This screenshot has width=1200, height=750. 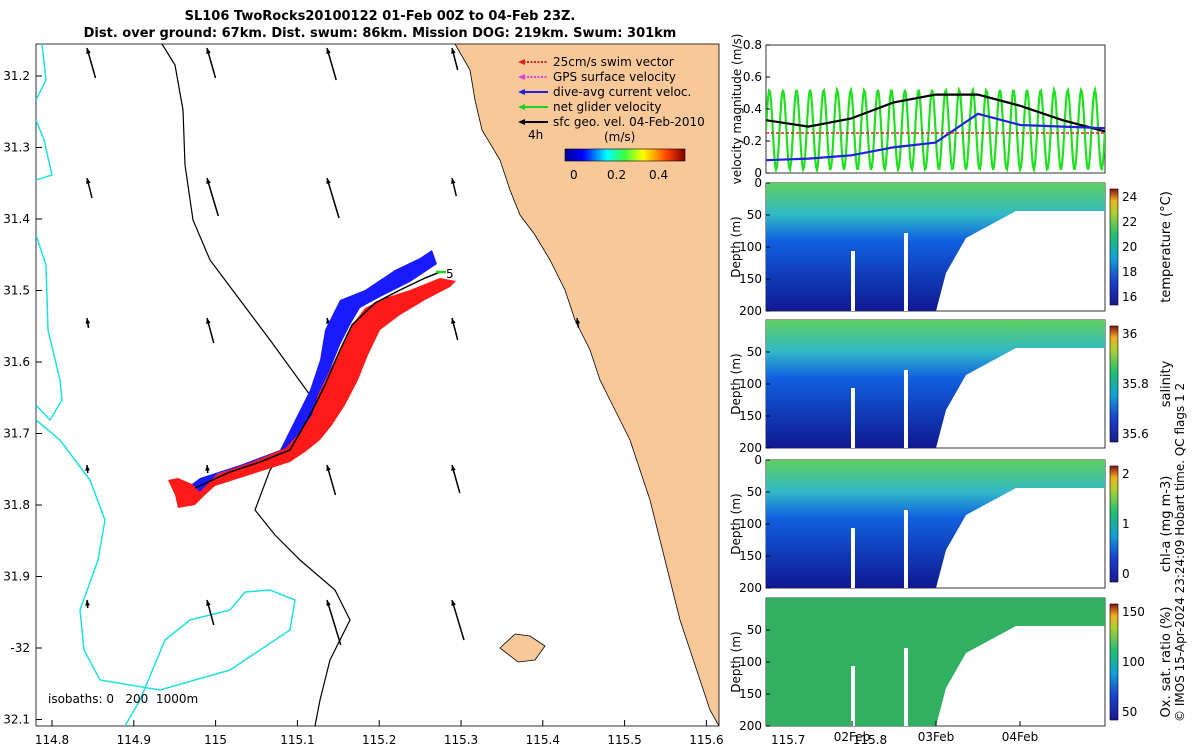 I want to click on section-cbar-tick: 50, so click(x=1129, y=712).